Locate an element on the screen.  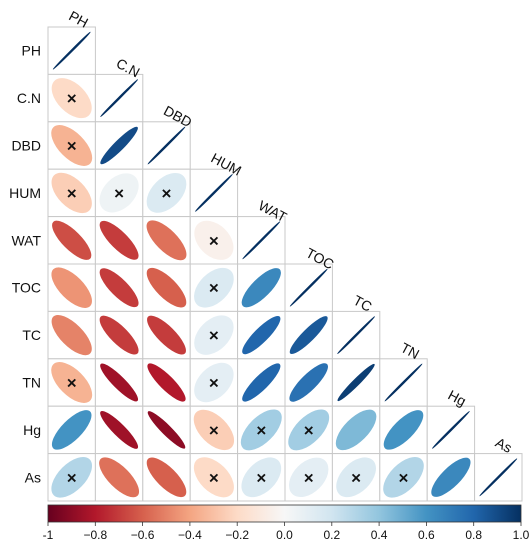
cell-as-ph: × is located at coordinates (71, 477).